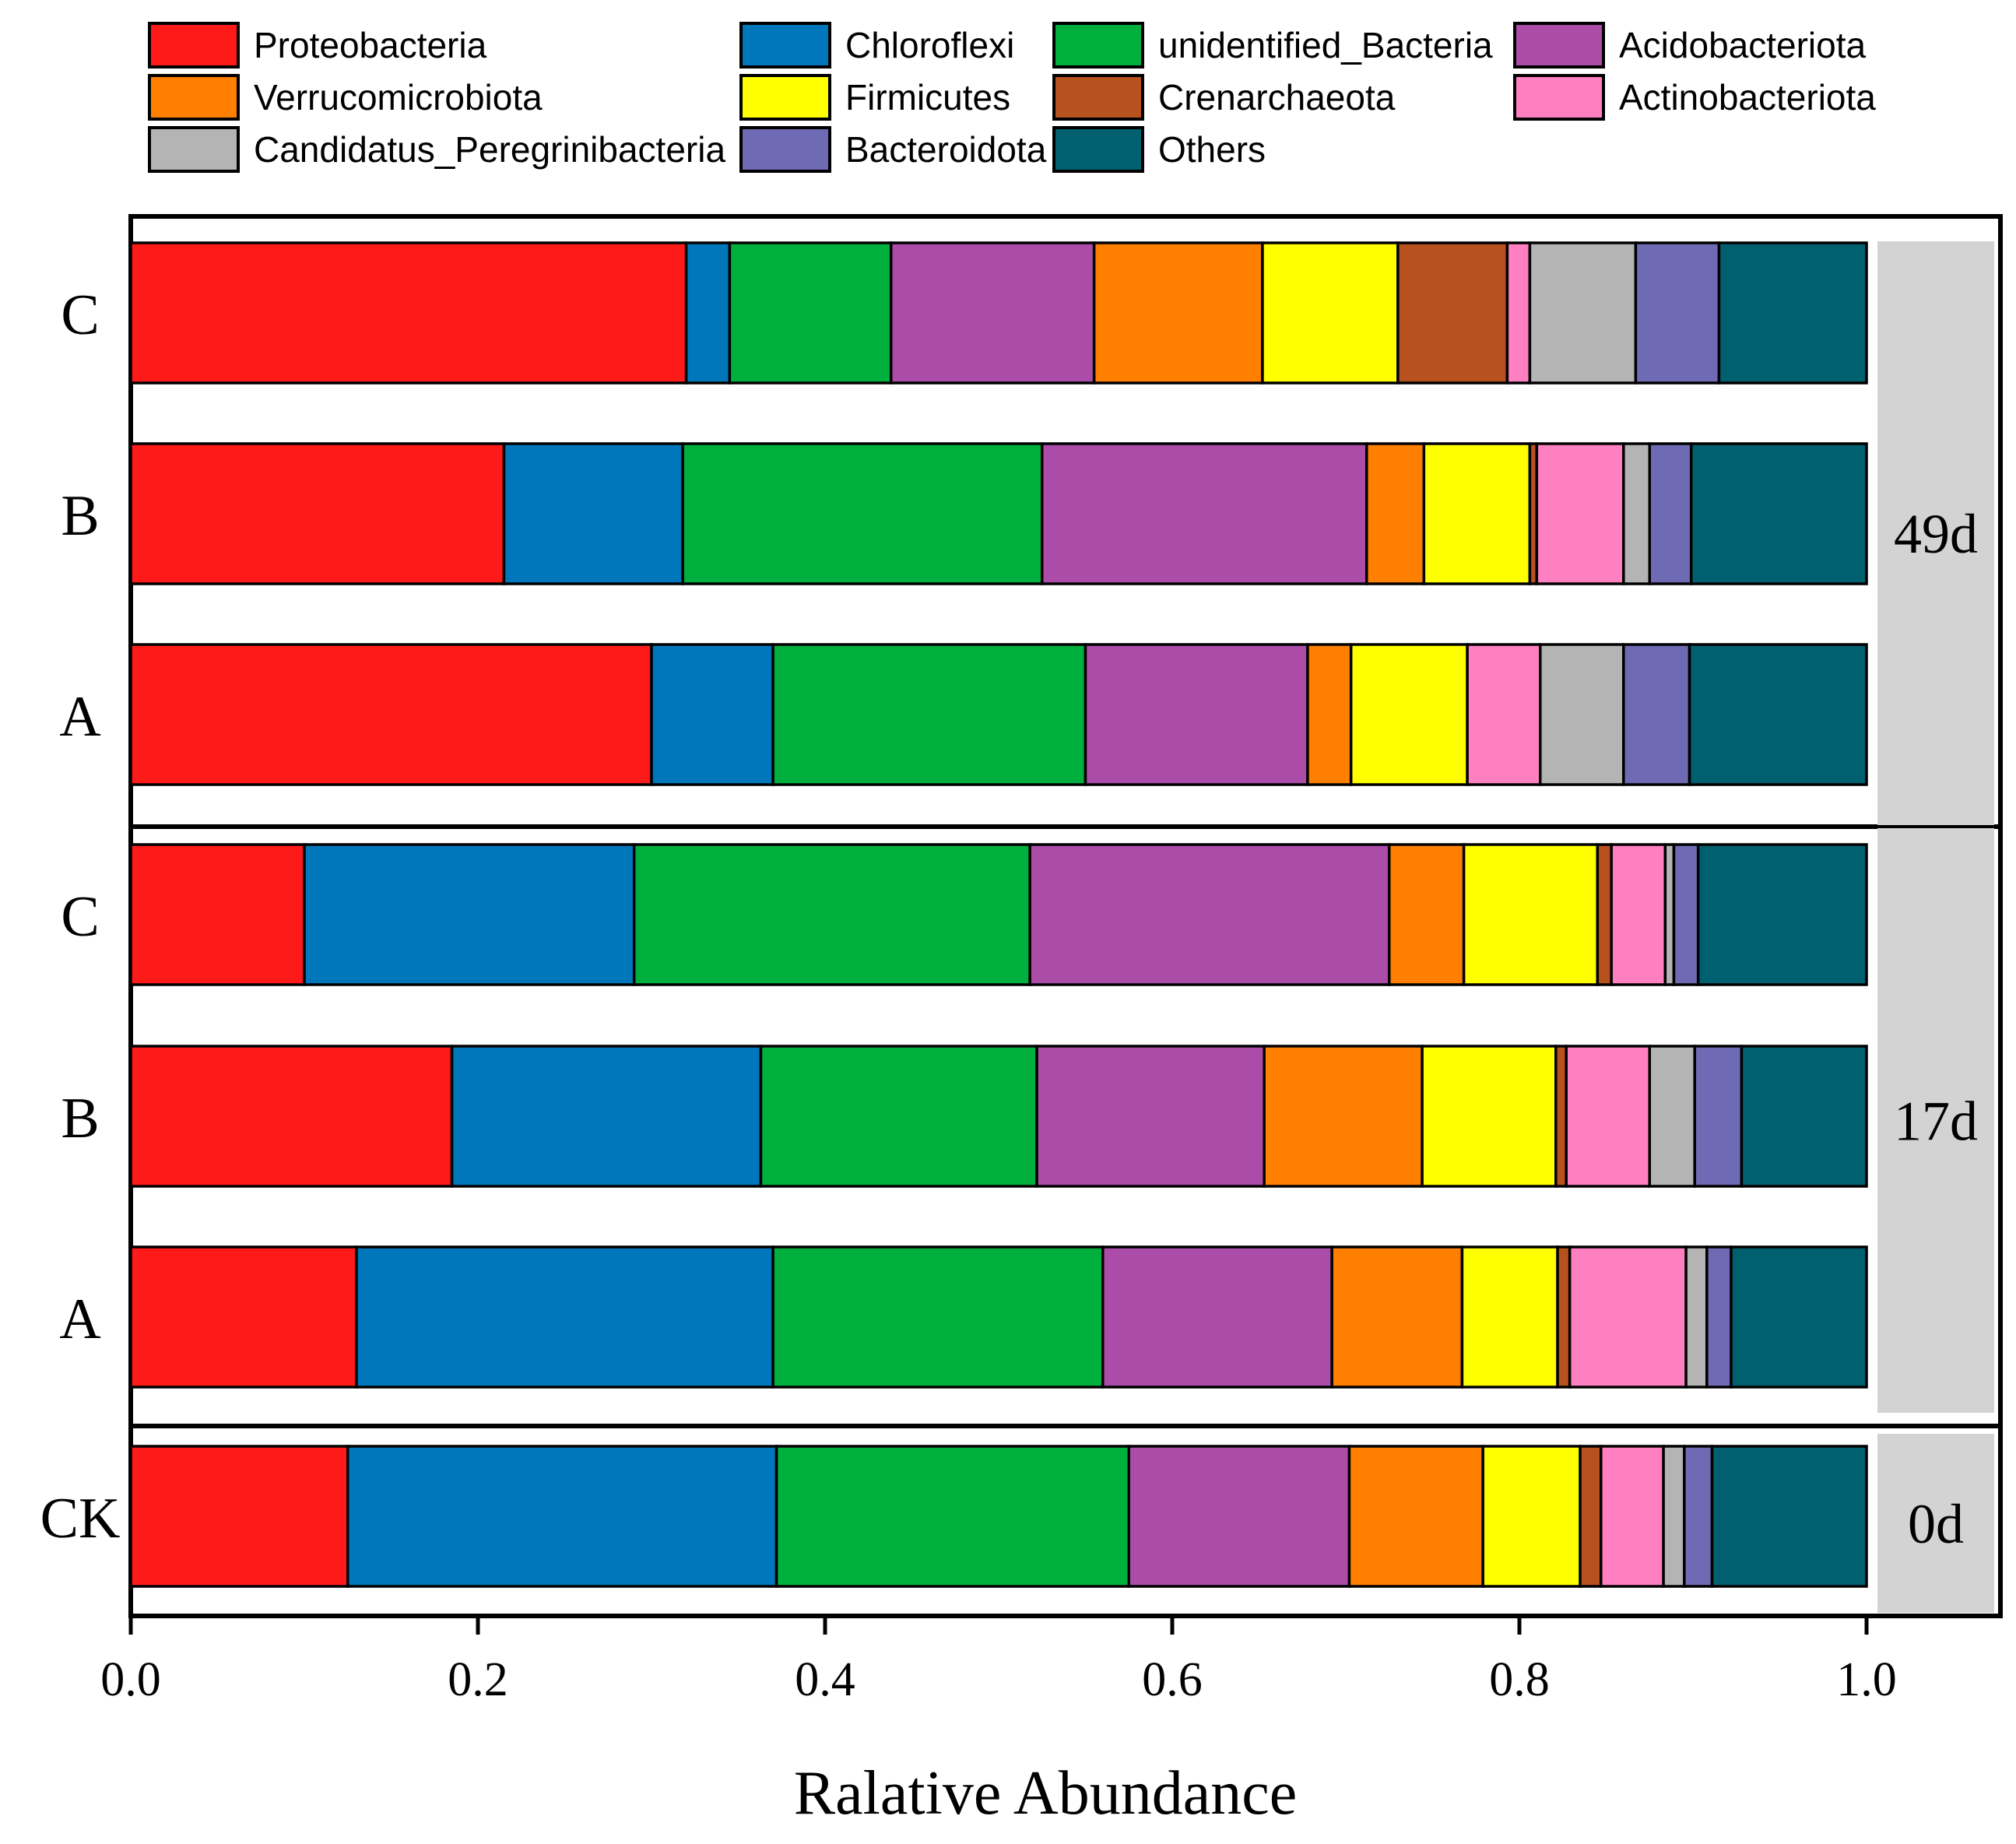  I want to click on legend-swatch-firmicutes, so click(785, 97).